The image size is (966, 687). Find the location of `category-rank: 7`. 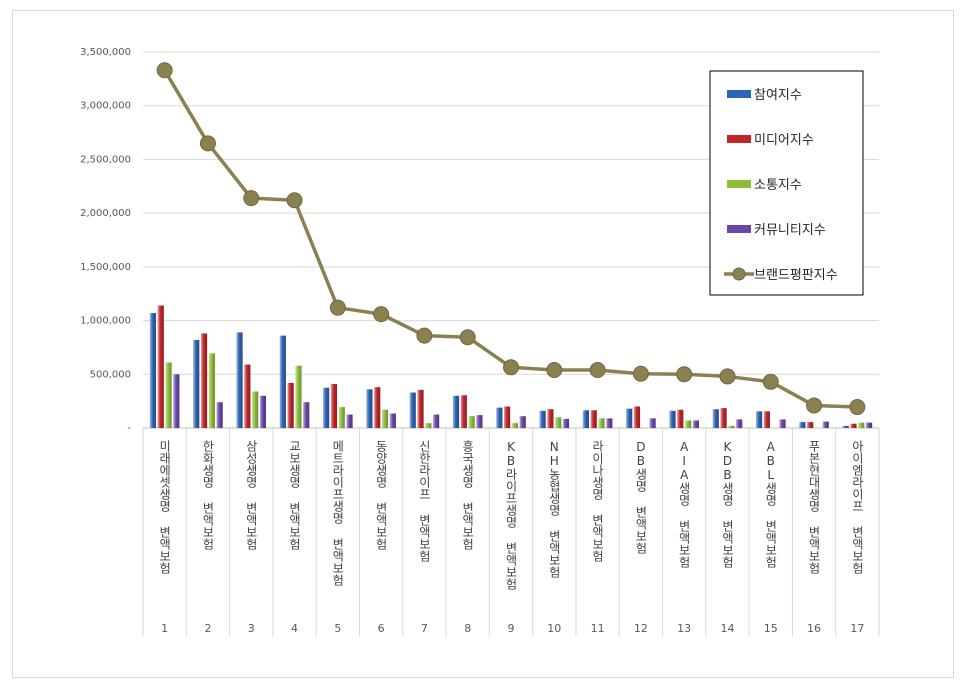

category-rank: 7 is located at coordinates (424, 628).